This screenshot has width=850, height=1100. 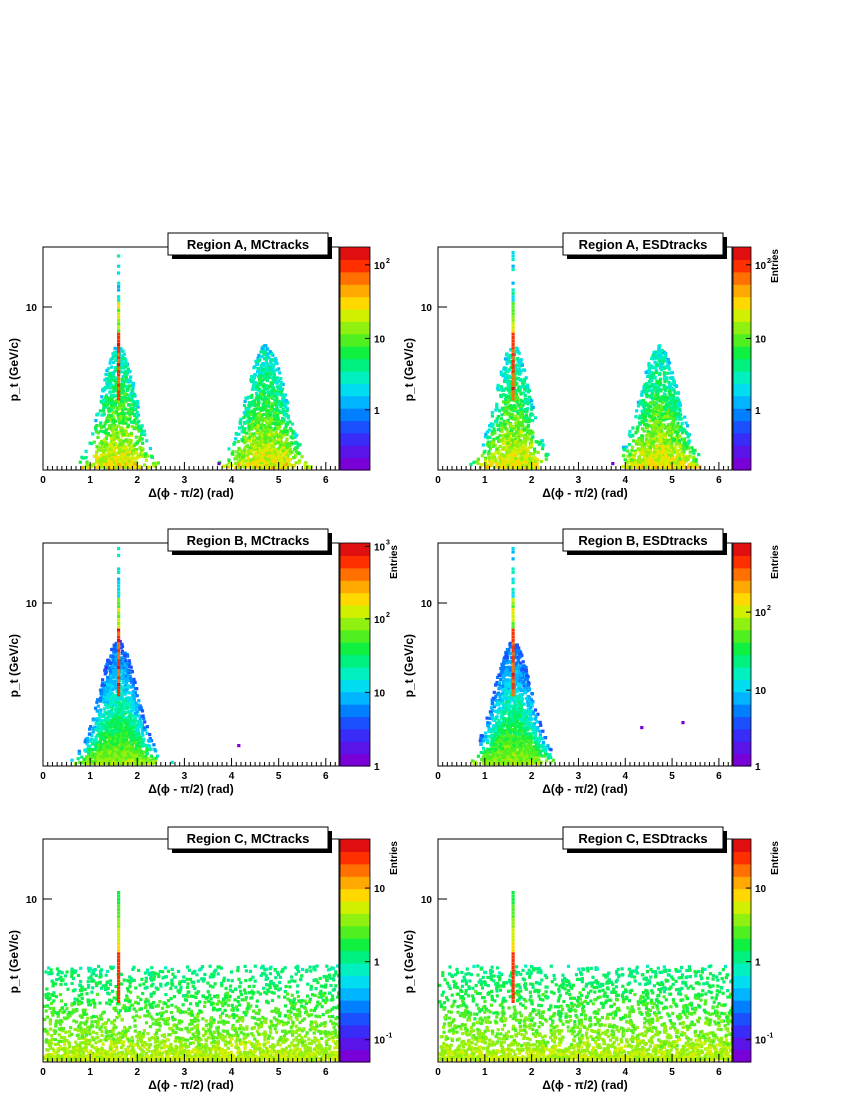 What do you see at coordinates (355, 303) in the screenshot?
I see `color-bar-band` at bounding box center [355, 303].